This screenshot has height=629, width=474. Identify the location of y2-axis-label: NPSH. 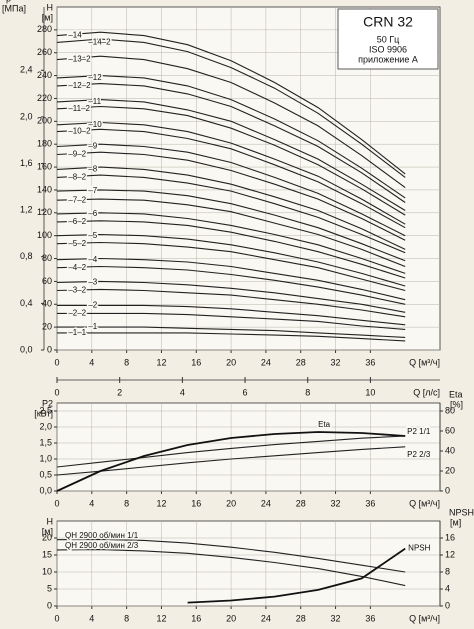
(461, 512).